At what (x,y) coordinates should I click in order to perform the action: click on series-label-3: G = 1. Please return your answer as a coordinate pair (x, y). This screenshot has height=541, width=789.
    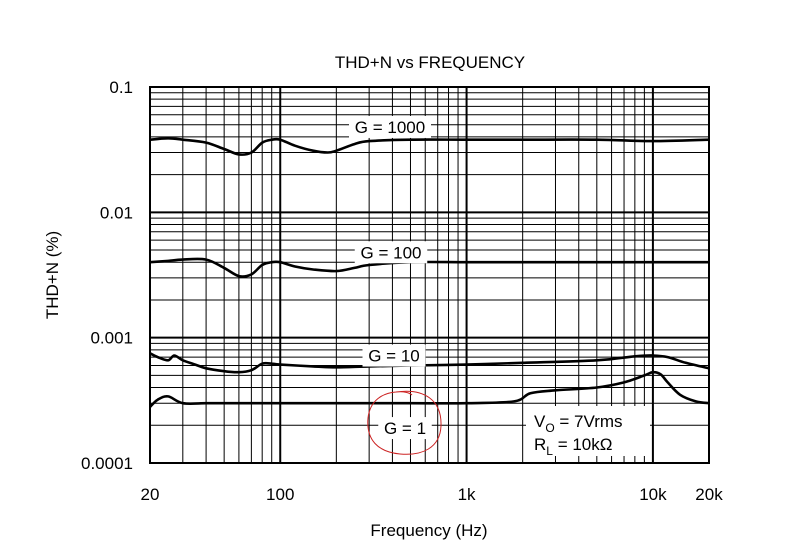
    Looking at the image, I should click on (405, 428).